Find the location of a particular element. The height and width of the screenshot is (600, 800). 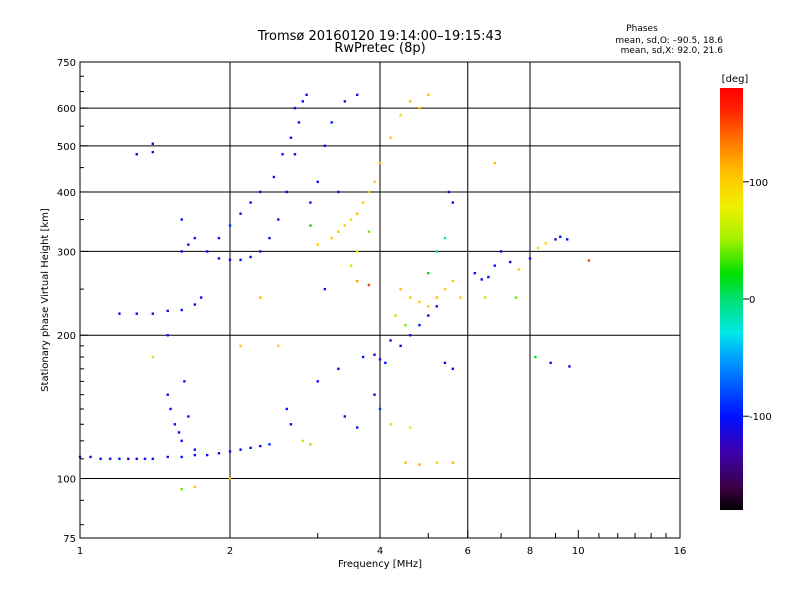

x-axis-ticks: 1 2 4 6 8 10 16 is located at coordinates (382, 543).